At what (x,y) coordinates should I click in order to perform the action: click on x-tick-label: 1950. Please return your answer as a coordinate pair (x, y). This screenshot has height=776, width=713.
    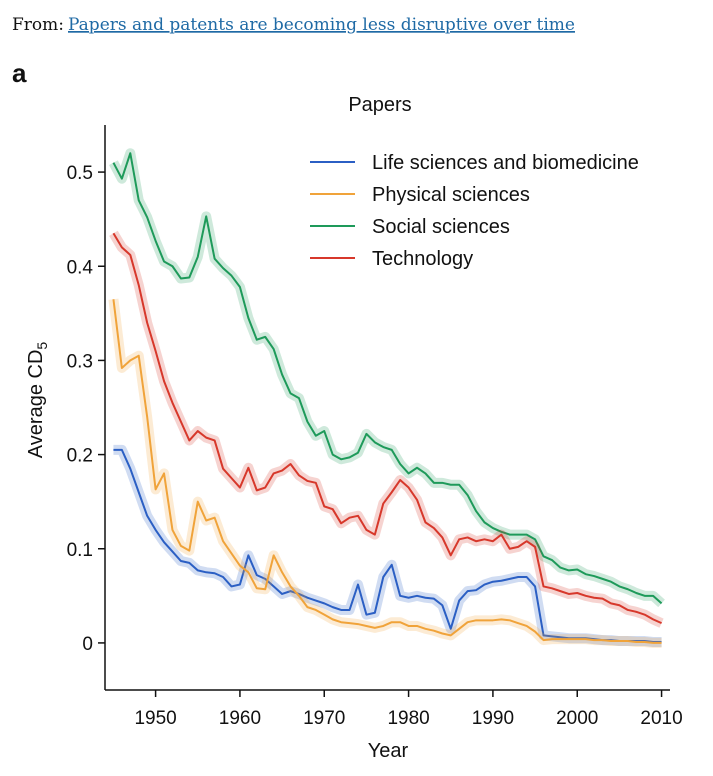
    Looking at the image, I should click on (155, 718).